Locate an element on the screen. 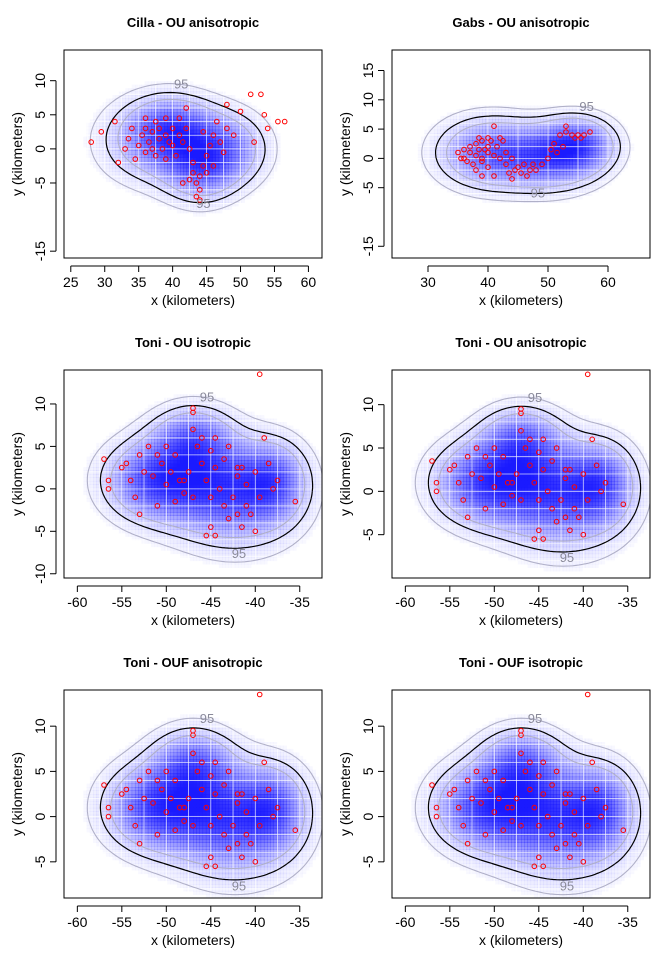  contour-label-bottom: 95 is located at coordinates (203, 203).